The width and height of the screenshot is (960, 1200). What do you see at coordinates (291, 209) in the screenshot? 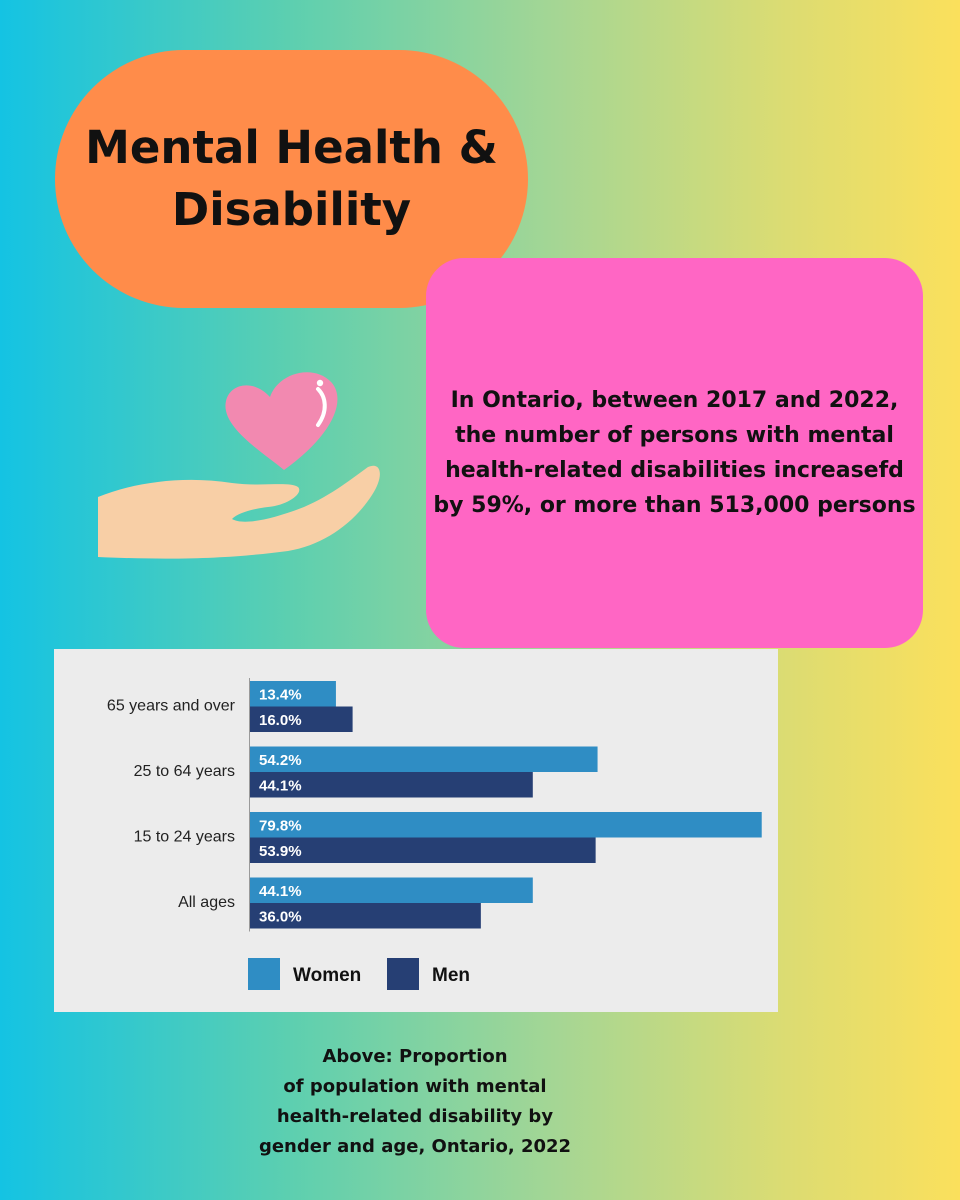
I see `title-line-2: Disability` at bounding box center [291, 209].